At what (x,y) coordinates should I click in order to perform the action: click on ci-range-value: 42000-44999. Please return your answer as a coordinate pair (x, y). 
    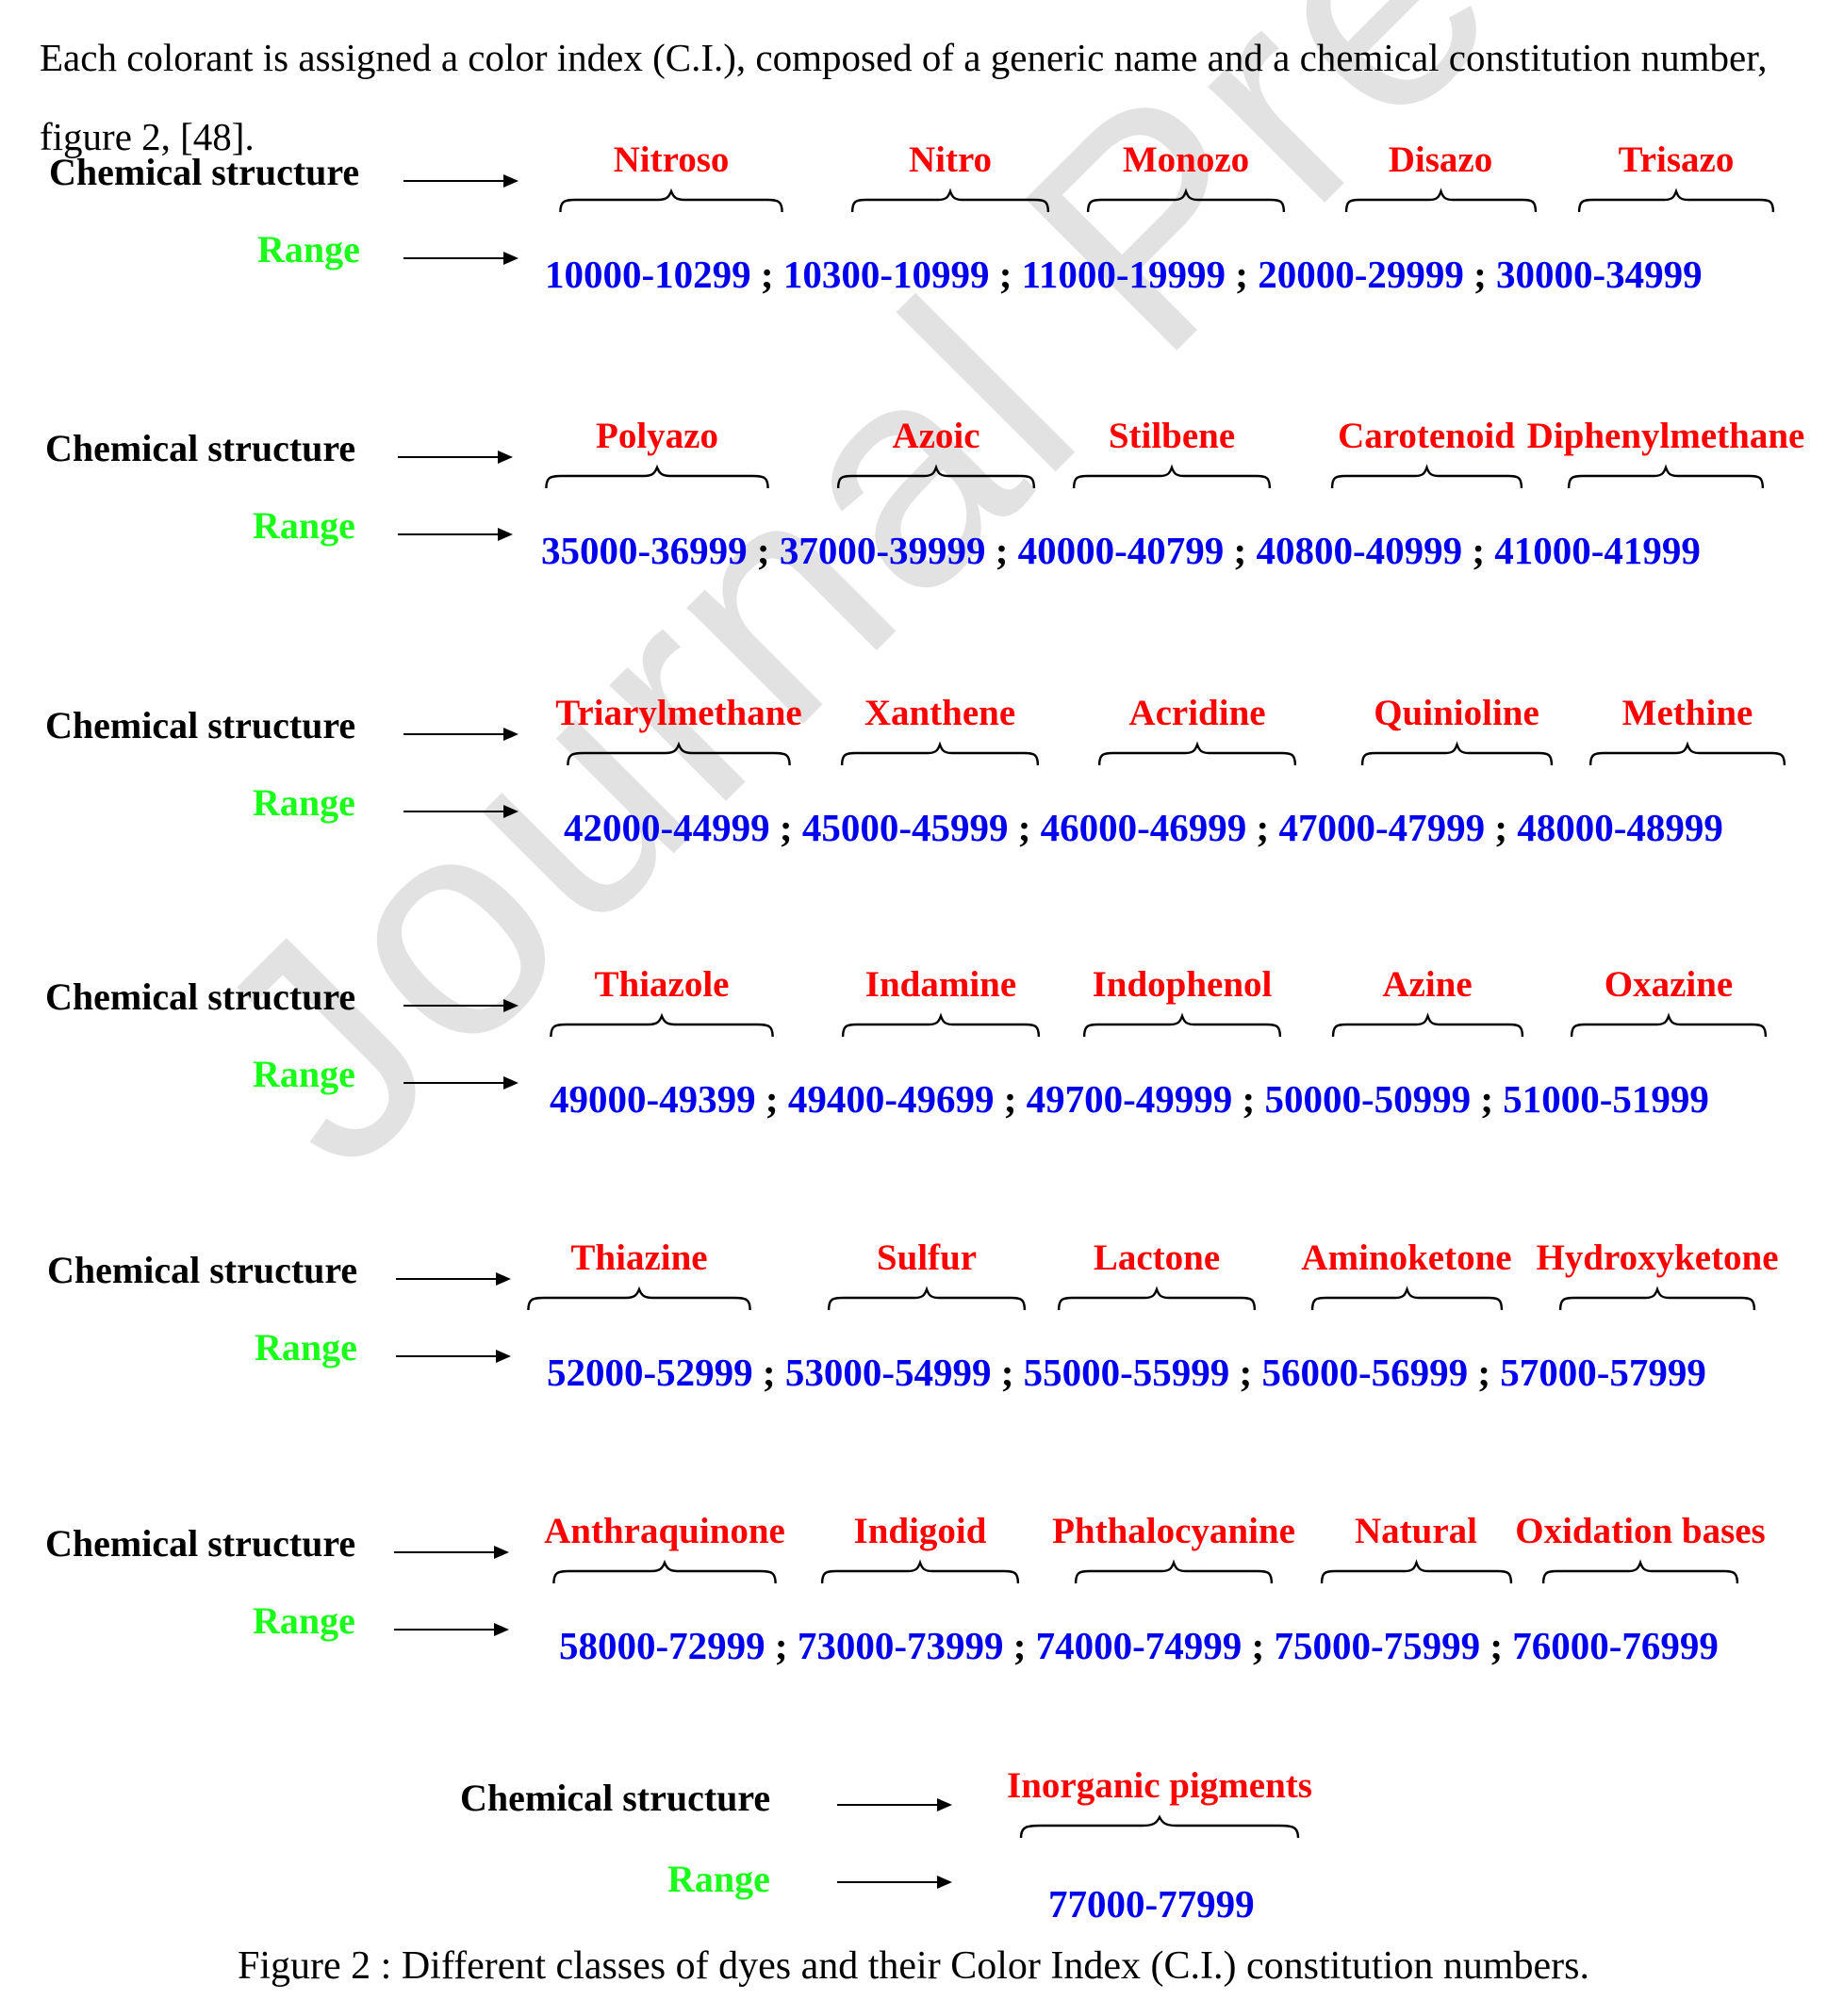
    Looking at the image, I should click on (667, 827).